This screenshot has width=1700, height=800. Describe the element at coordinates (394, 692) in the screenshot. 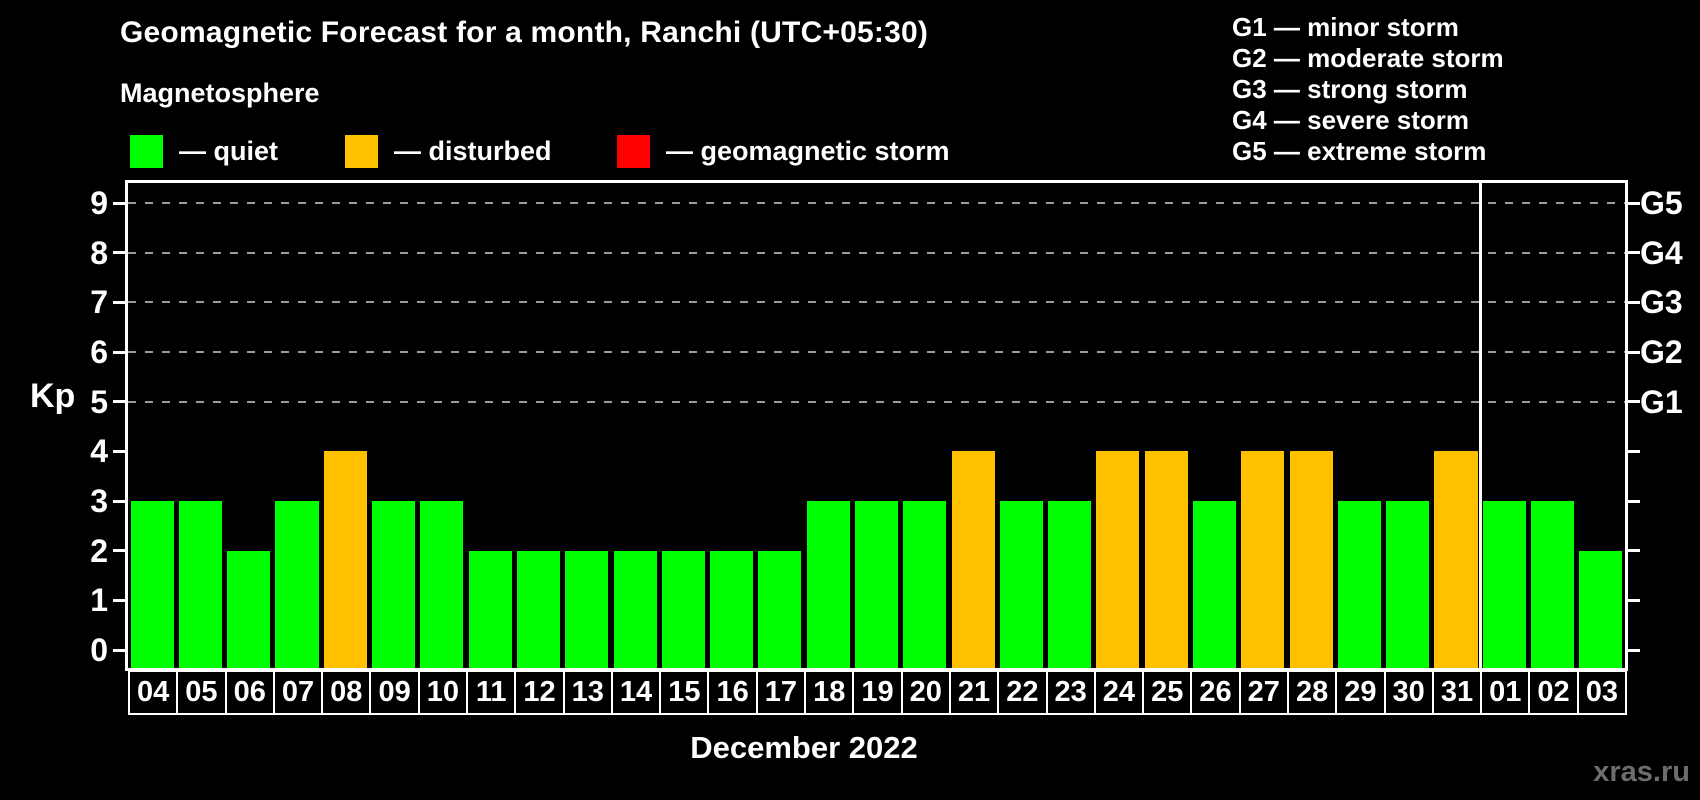

I see `x-tick-label-09: 09` at that location.